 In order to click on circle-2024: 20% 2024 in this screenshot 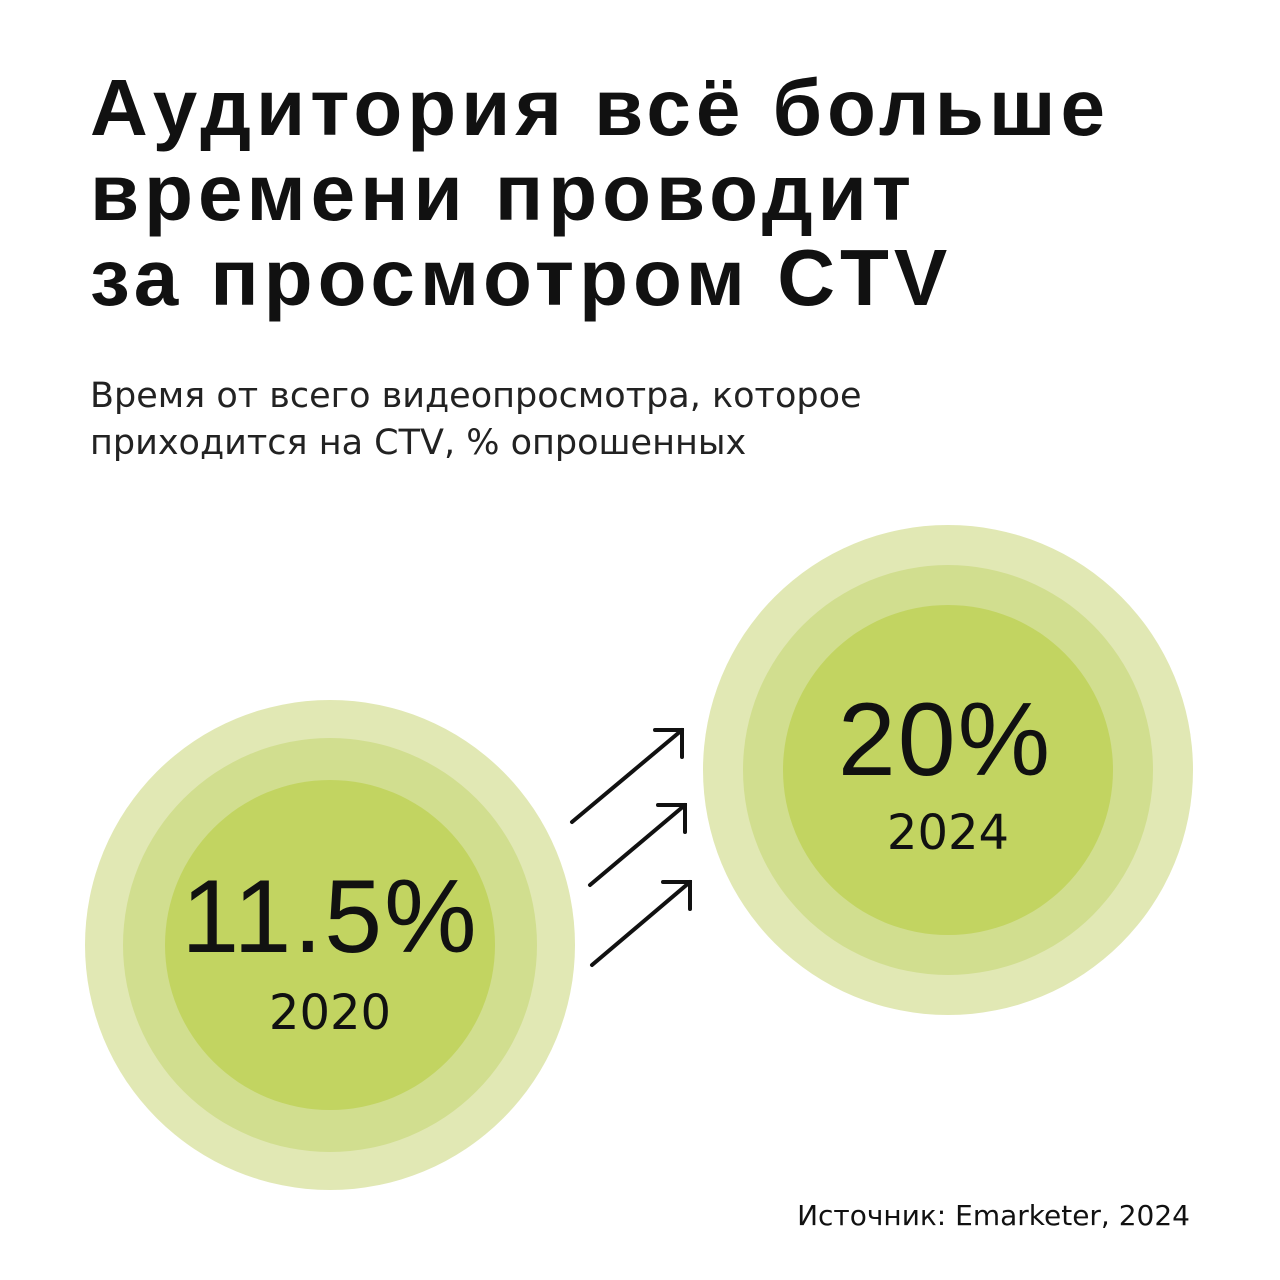, I will do `click(948, 770)`.